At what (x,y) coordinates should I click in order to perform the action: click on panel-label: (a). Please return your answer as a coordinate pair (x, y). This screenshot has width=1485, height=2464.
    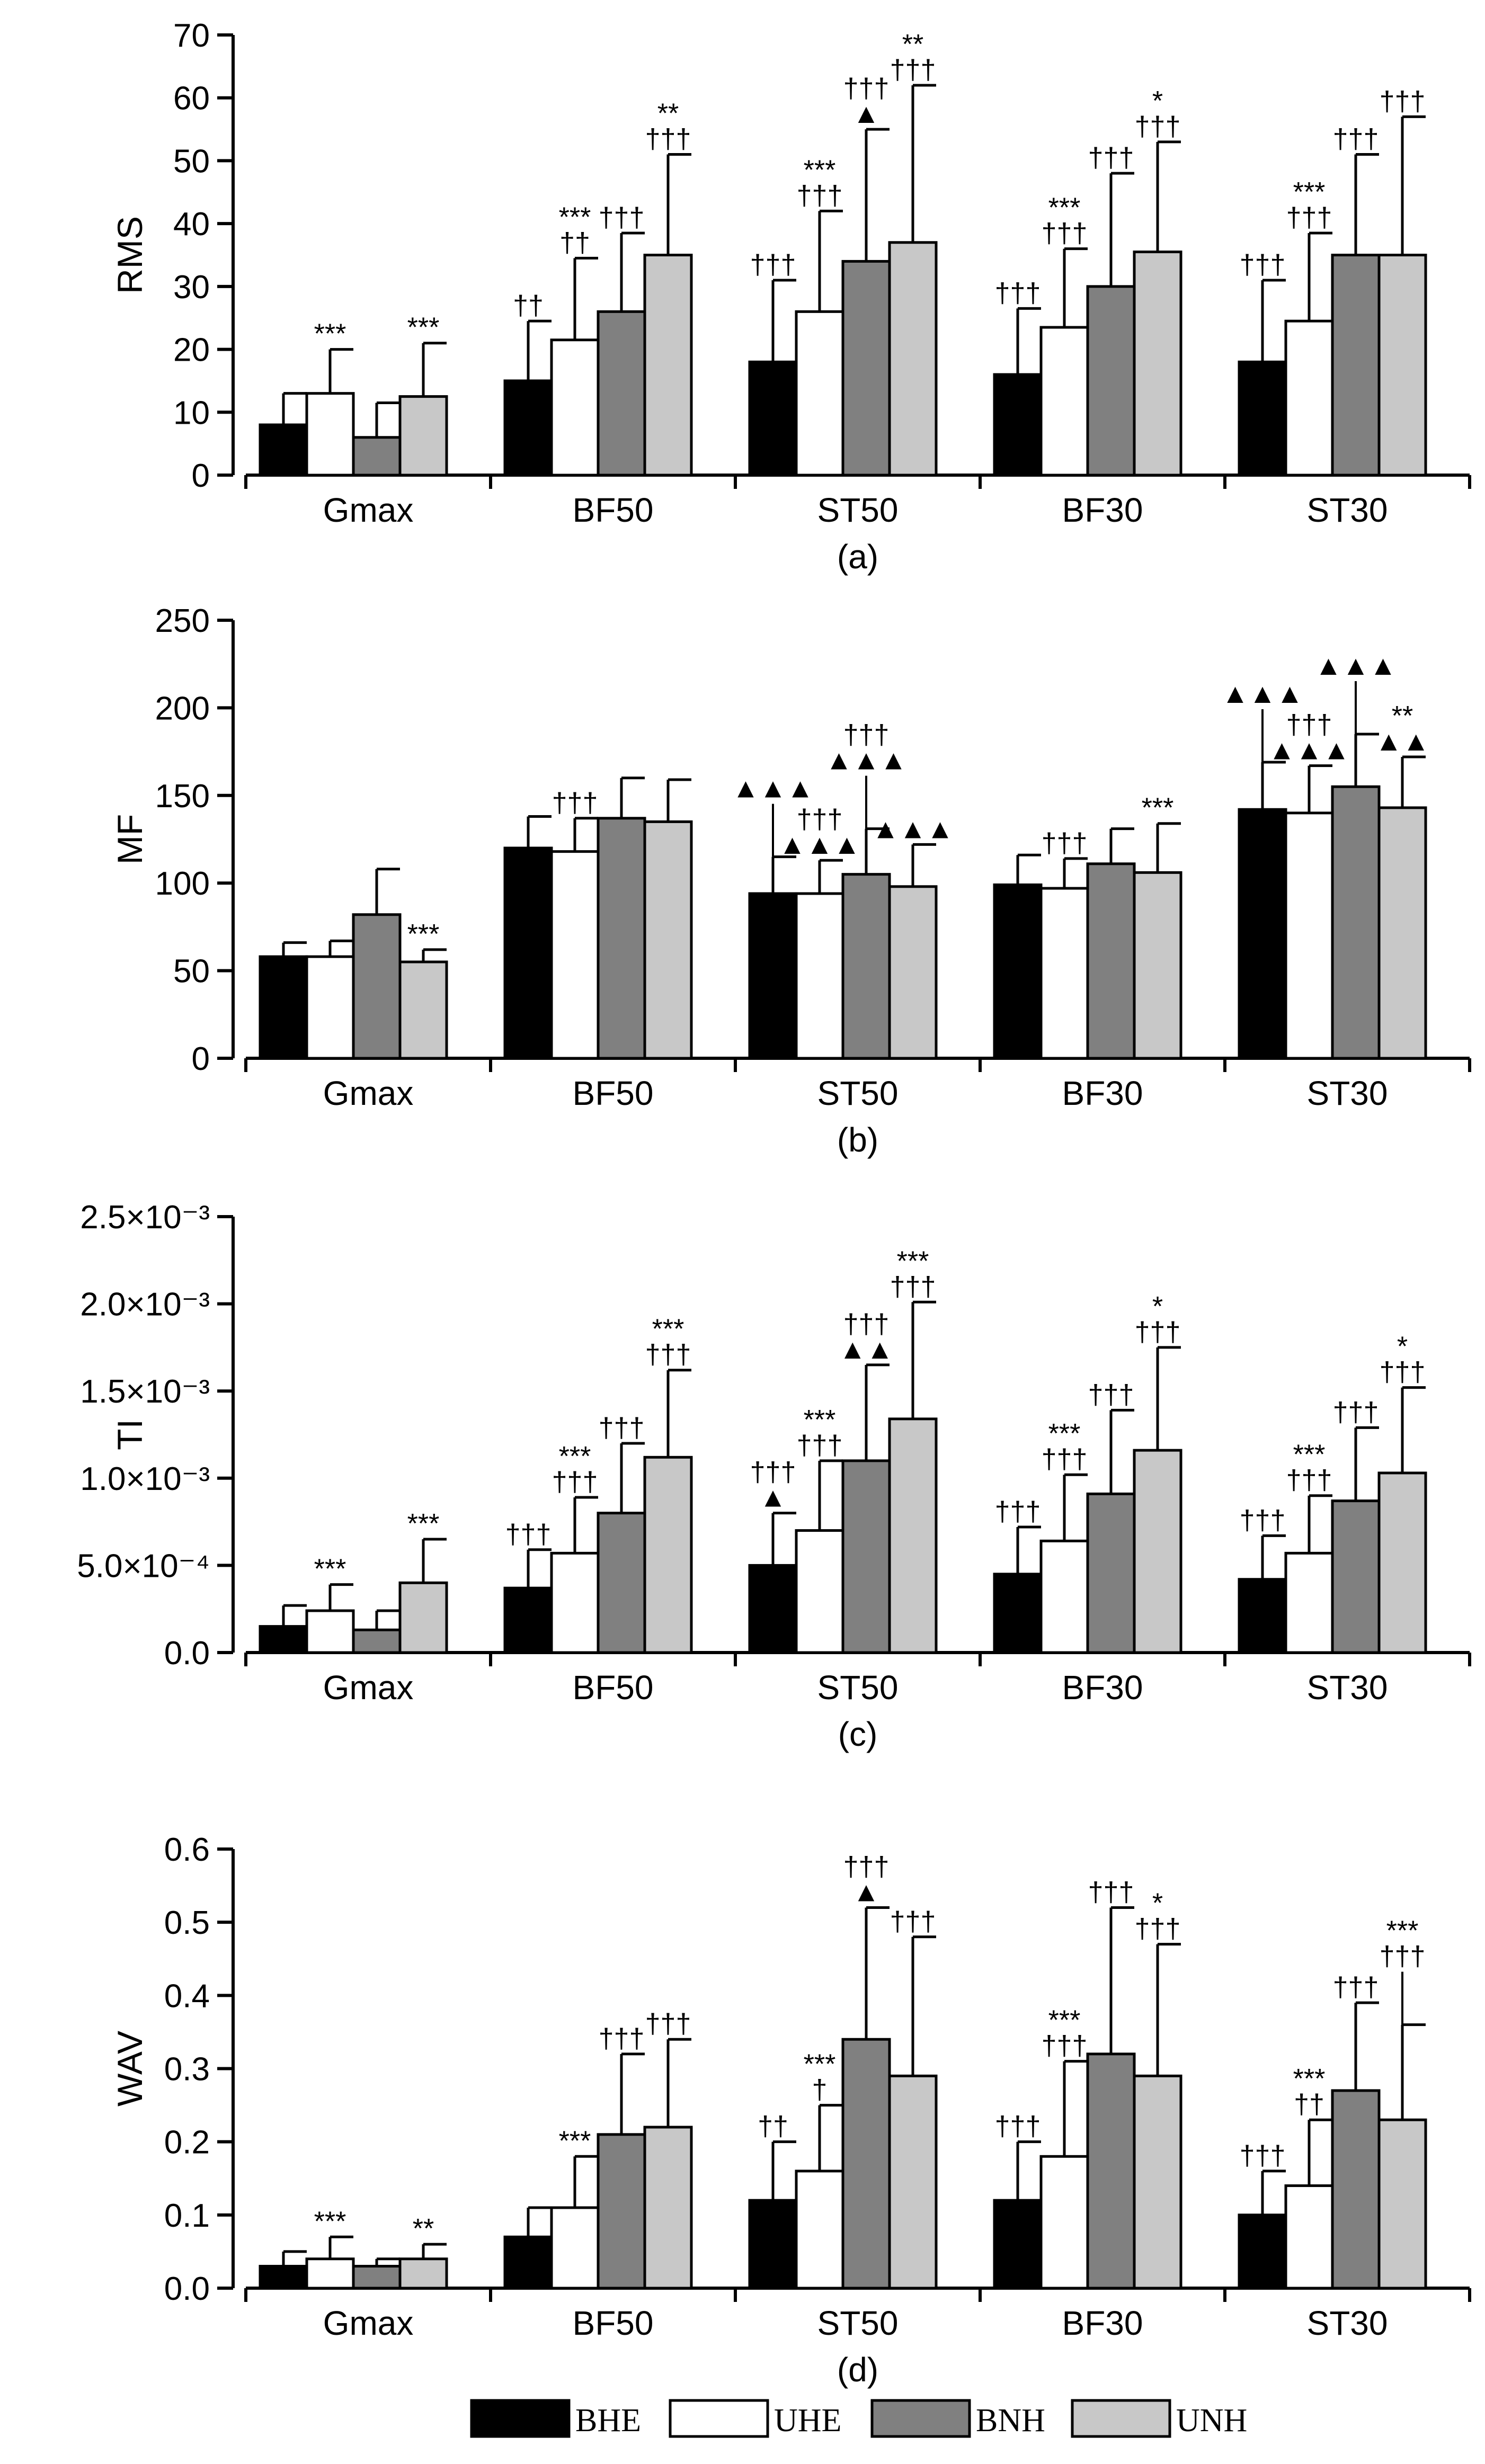
    Looking at the image, I should click on (858, 557).